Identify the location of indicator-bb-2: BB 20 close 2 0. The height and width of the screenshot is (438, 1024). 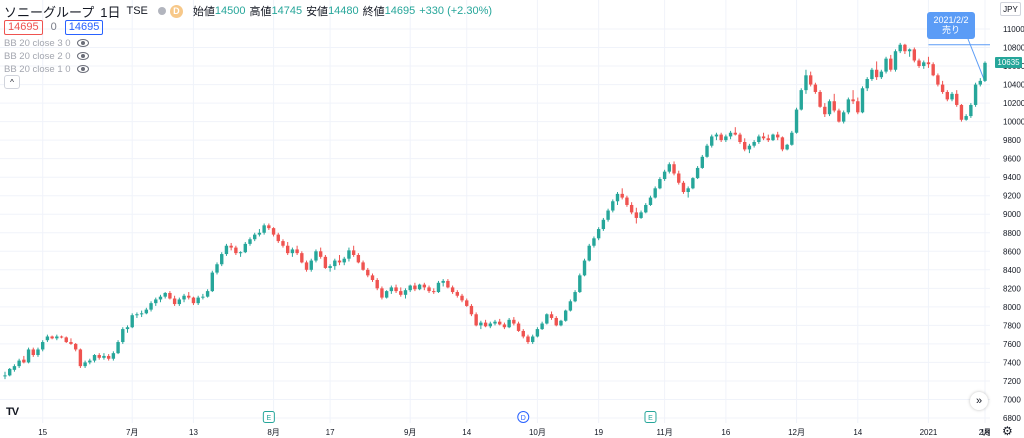
(46, 56).